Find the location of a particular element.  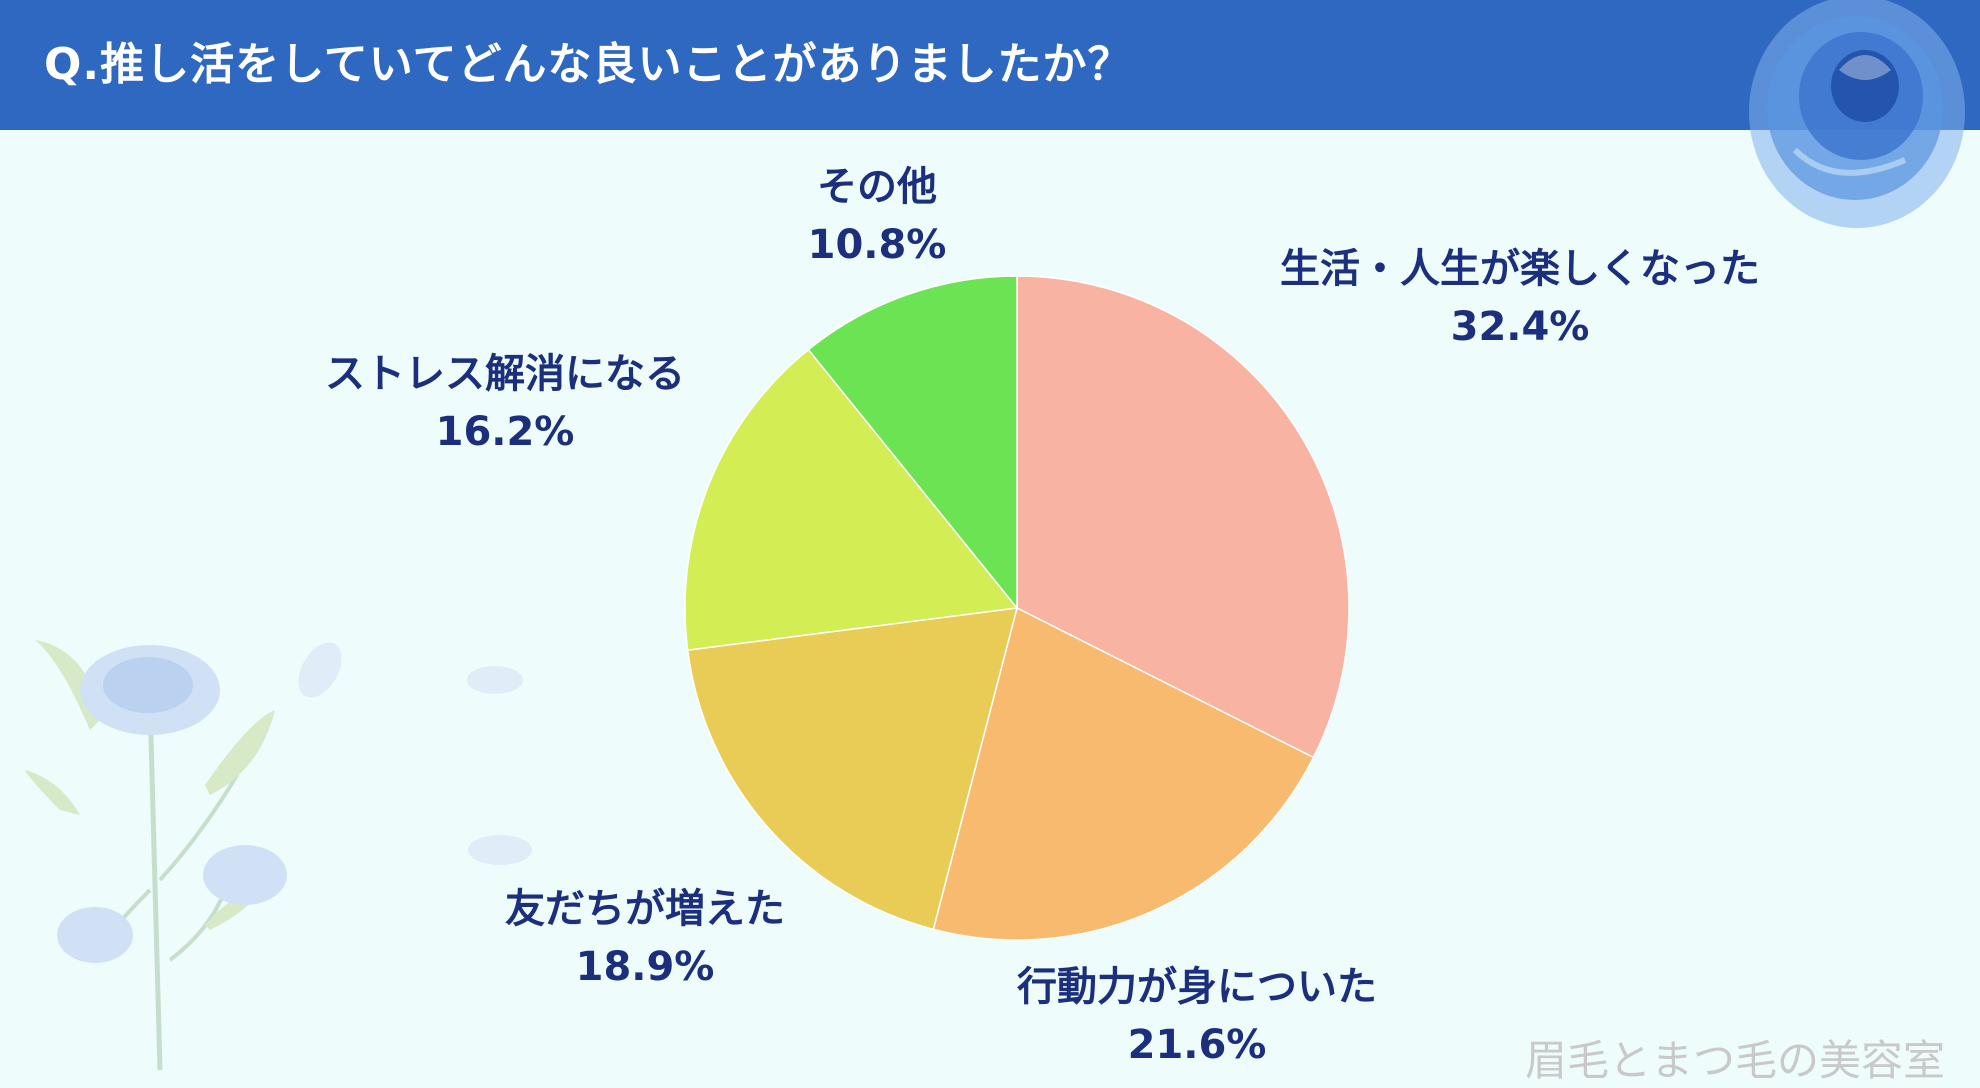

rose-decoration is located at coordinates (1857, 114).